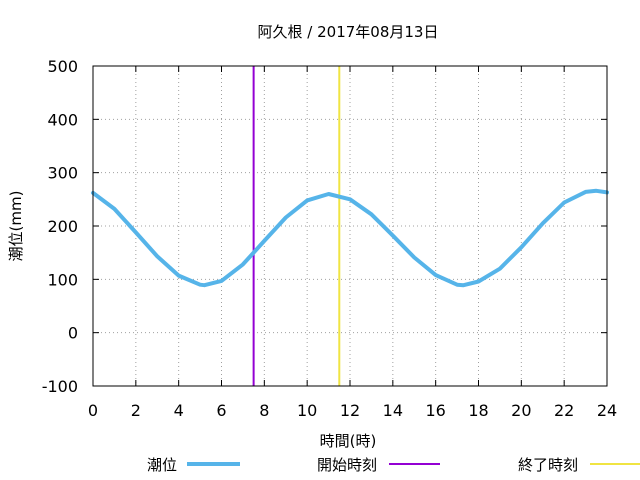  What do you see at coordinates (179, 410) in the screenshot?
I see `x-tick-label: 4` at bounding box center [179, 410].